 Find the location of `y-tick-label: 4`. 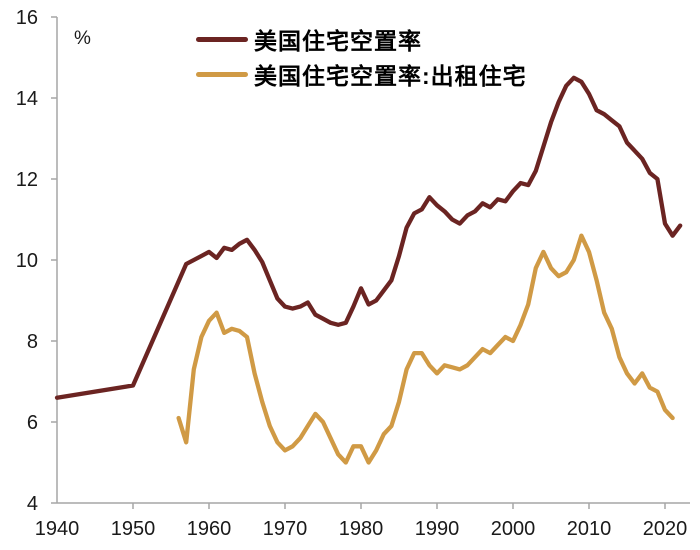

y-tick-label: 4 is located at coordinates (32, 504).